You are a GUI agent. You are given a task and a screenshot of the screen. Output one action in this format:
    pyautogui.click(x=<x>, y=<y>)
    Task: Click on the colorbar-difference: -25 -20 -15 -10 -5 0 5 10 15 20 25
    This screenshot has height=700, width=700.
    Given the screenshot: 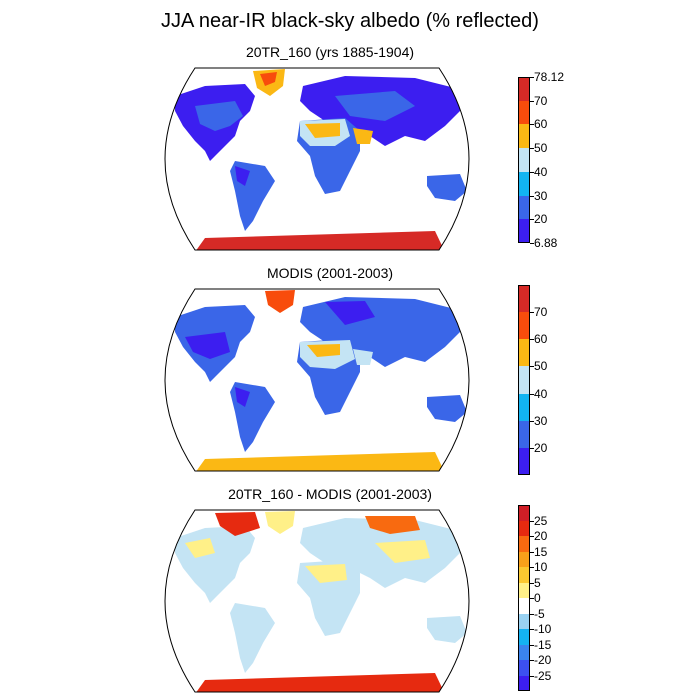 What is the action you would take?
    pyautogui.click(x=548, y=598)
    